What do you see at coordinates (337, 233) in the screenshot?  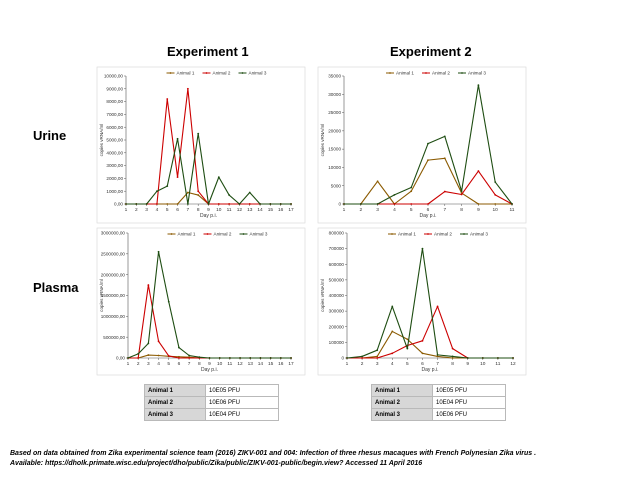 I see `y-tick-label: 800000` at bounding box center [337, 233].